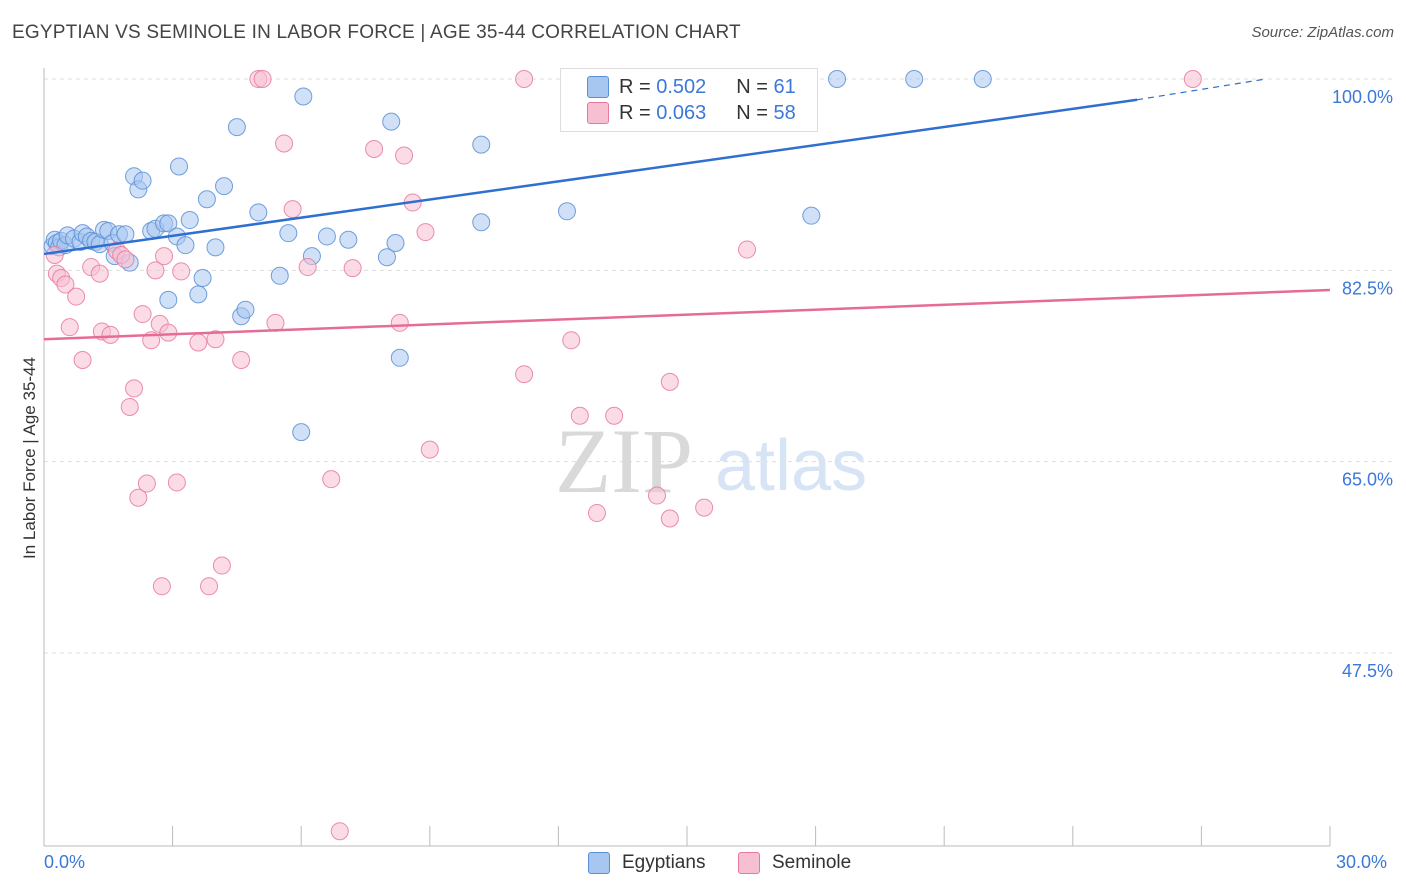 The image size is (1406, 892). I want to click on bottom-legend-label-egyptians: Egyptians, so click(664, 862).